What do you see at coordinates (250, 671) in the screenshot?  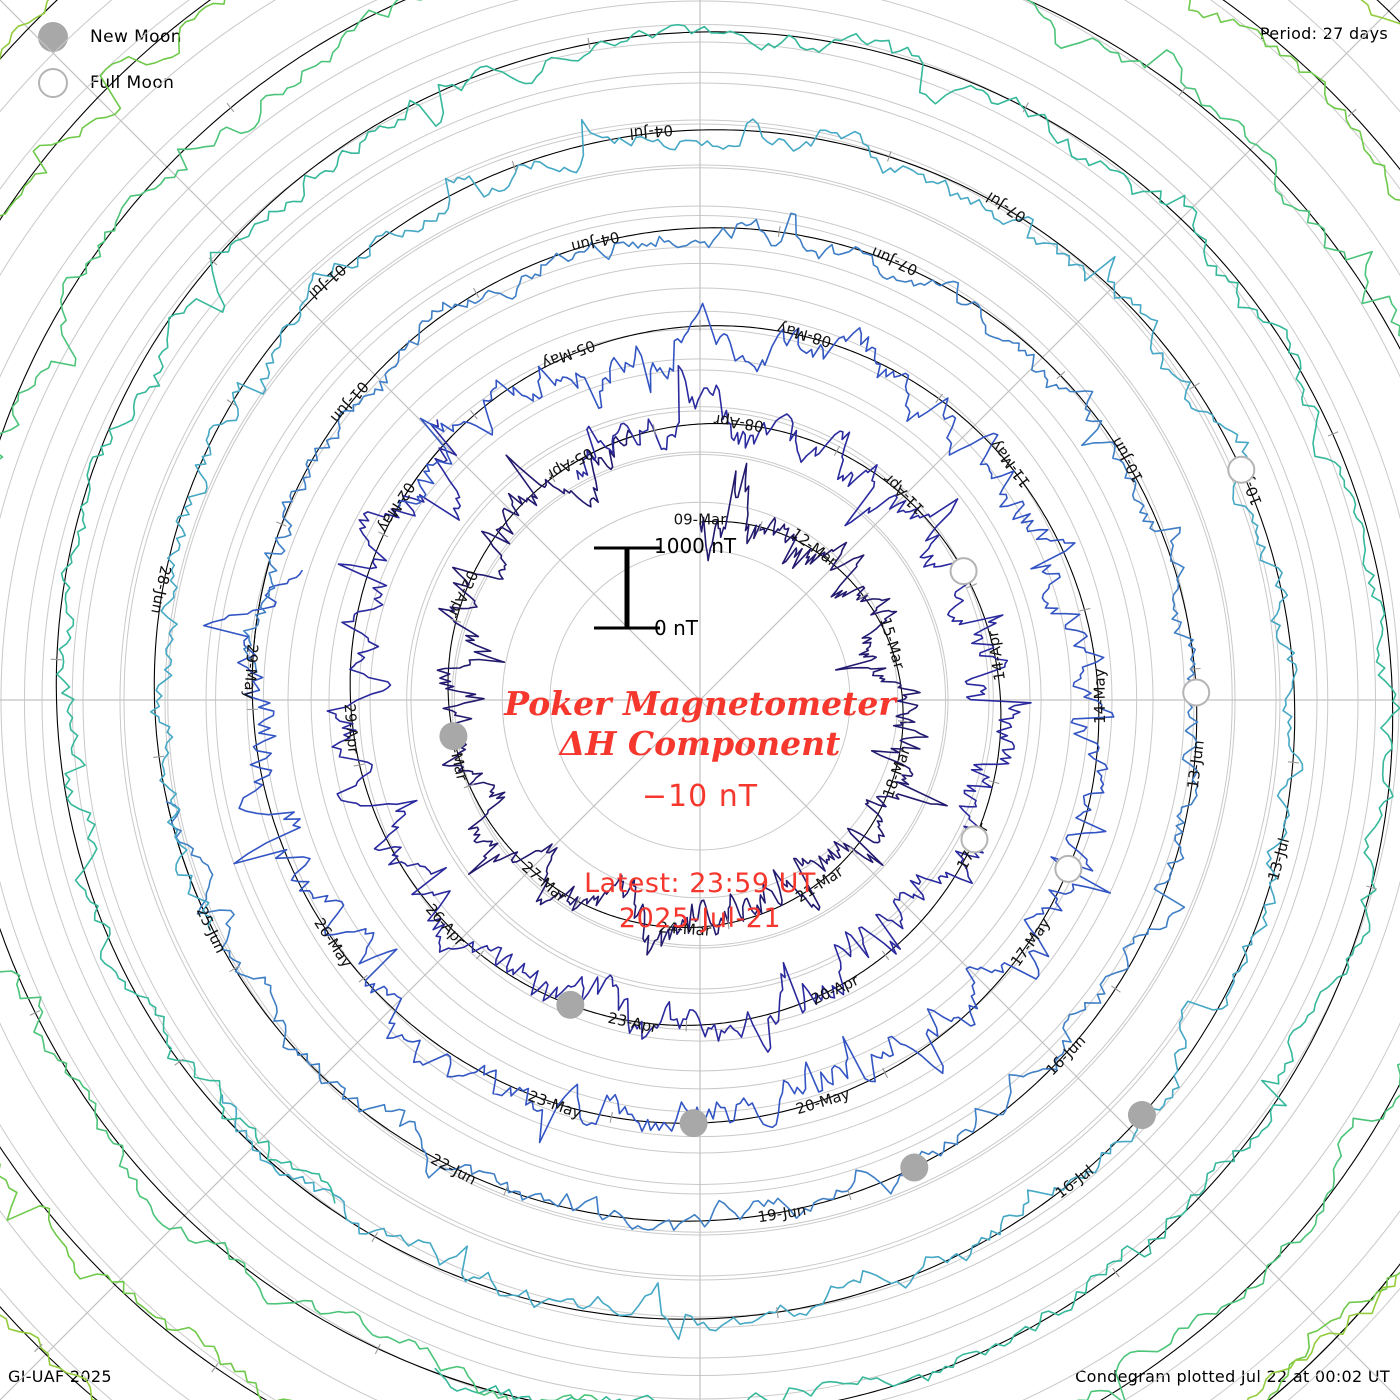 I see `date-label: 29-May` at bounding box center [250, 671].